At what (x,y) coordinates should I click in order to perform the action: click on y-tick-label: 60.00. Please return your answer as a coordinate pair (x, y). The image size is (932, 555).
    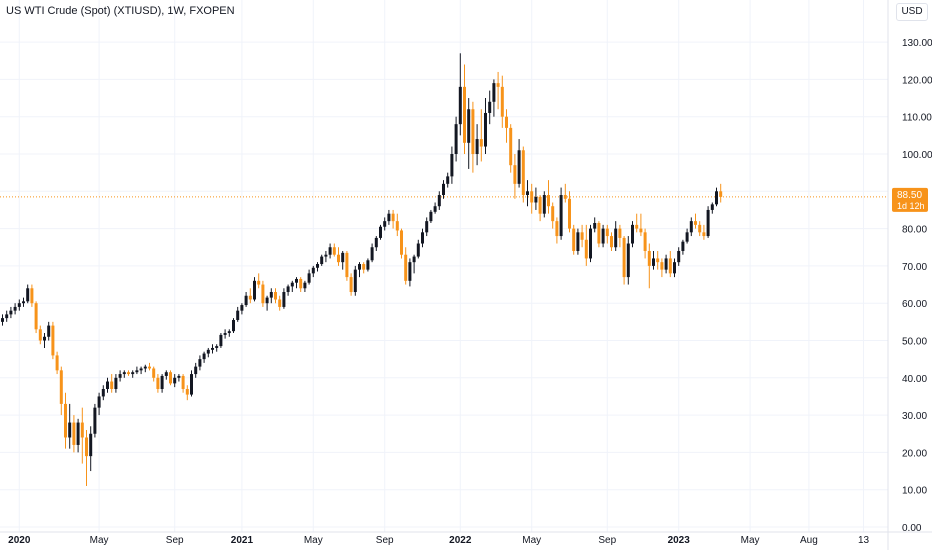
    Looking at the image, I should click on (914, 304).